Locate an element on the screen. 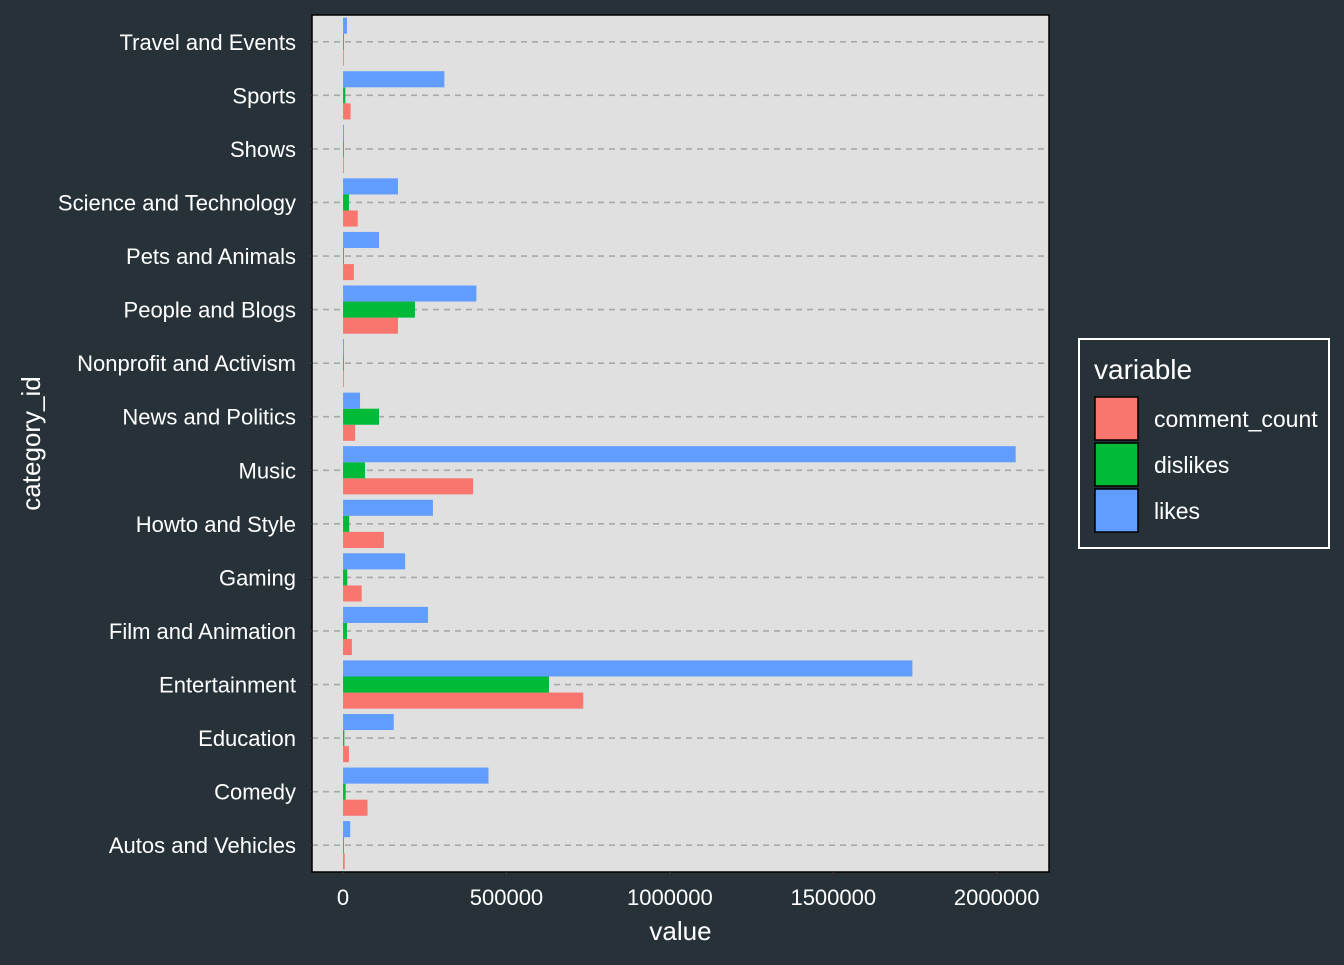 The width and height of the screenshot is (1344, 965). bar-pets-and-animals-likes is located at coordinates (361, 239).